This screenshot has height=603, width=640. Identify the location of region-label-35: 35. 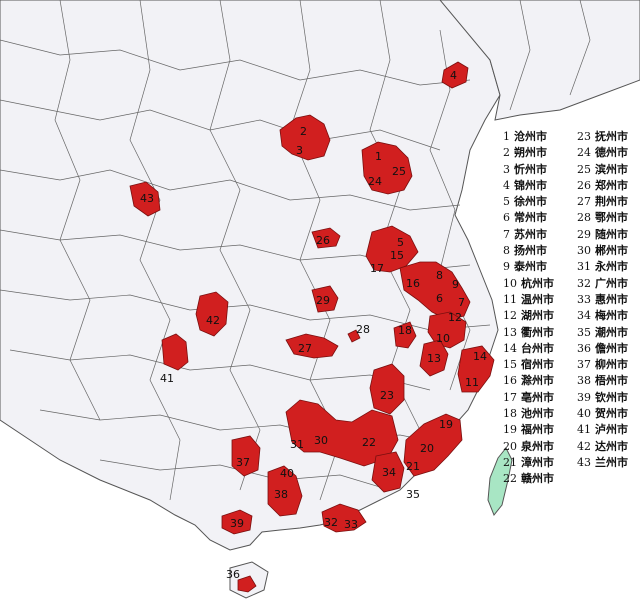
(413, 494).